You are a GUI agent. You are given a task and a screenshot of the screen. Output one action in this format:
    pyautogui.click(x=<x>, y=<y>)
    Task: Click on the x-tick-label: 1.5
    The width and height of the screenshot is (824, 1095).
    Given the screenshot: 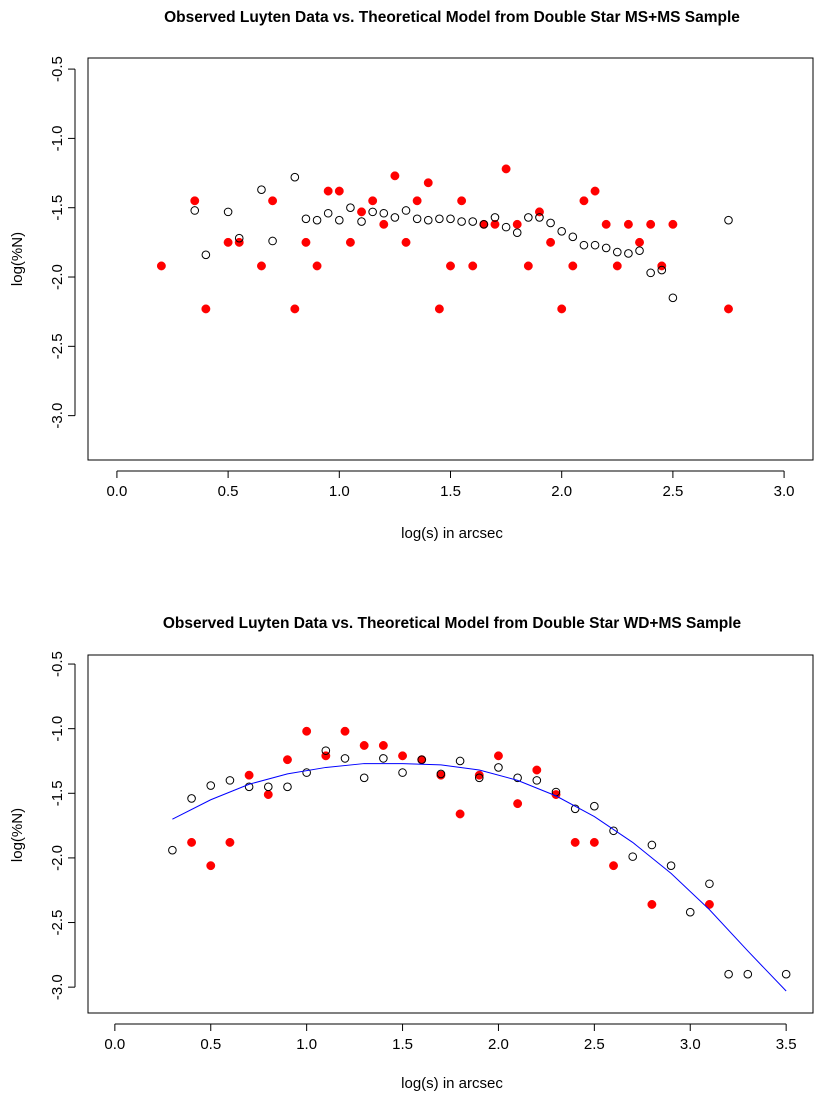 What is the action you would take?
    pyautogui.click(x=450, y=491)
    